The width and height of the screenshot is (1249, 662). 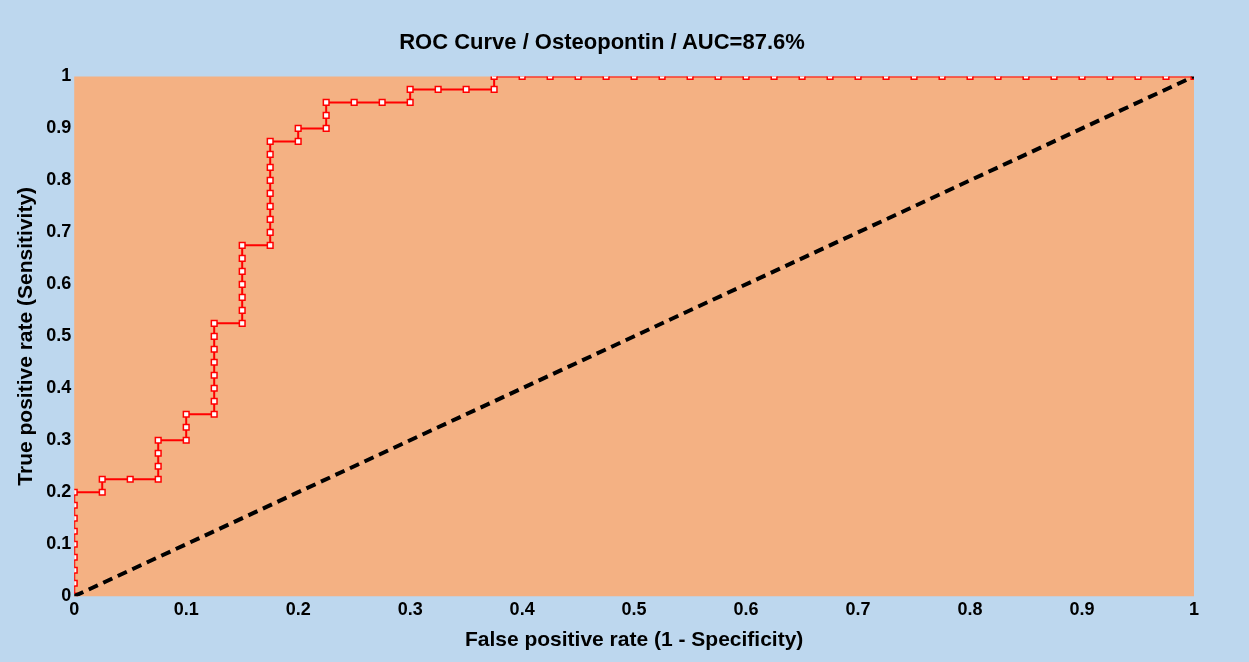 I want to click on y-tick-label: 0.8, so click(x=59, y=179).